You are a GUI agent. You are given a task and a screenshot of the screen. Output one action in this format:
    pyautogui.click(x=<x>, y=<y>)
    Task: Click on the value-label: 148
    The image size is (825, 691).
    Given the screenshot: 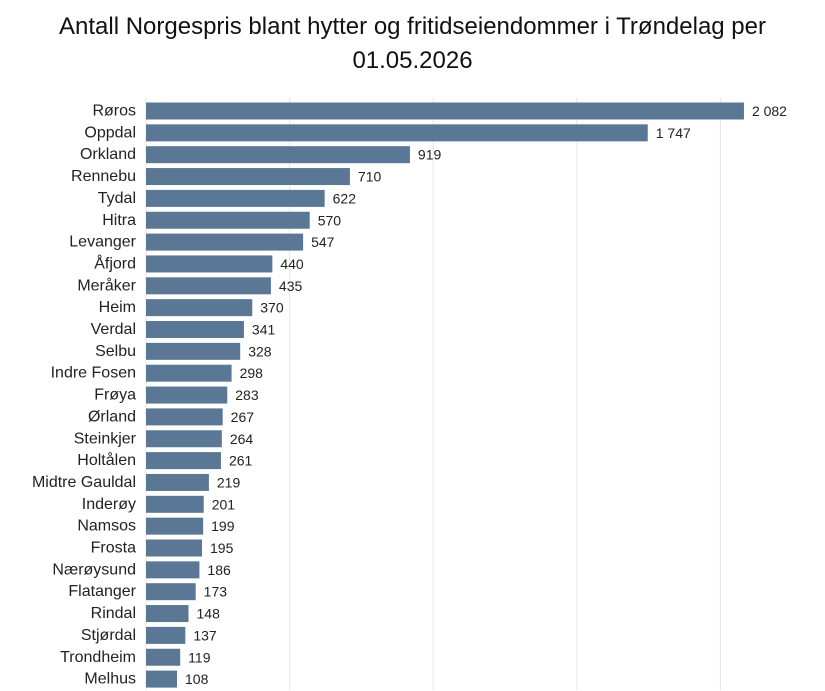 What is the action you would take?
    pyautogui.click(x=209, y=614)
    